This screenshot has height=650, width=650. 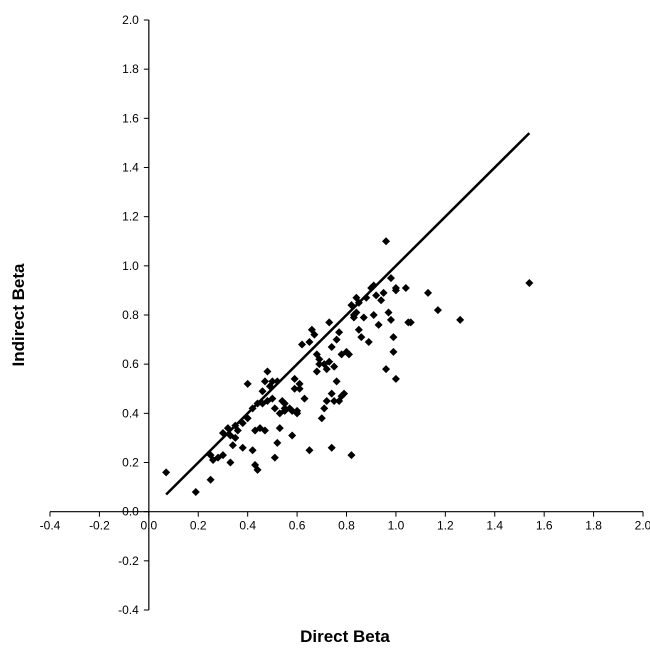 What do you see at coordinates (130, 69) in the screenshot?
I see `y-tick-label: 1.8` at bounding box center [130, 69].